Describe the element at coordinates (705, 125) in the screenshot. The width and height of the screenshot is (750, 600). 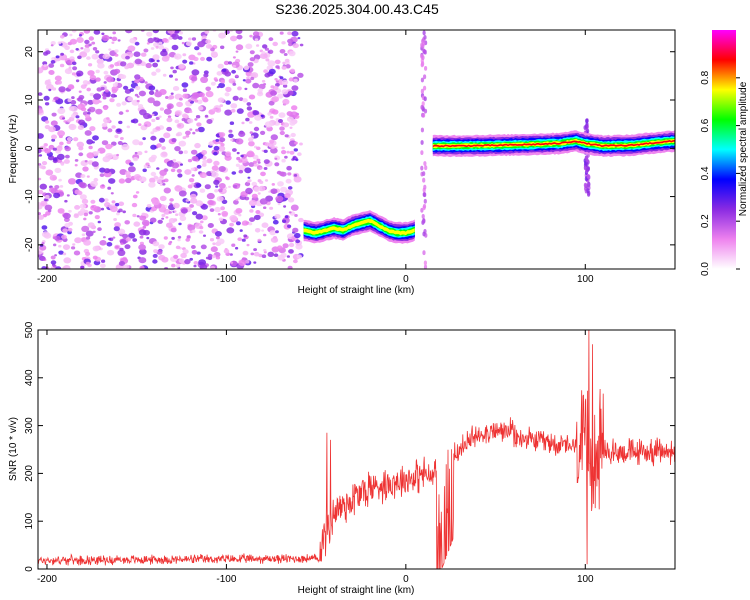
I see `colorbar-tick-label: 0.6` at that location.